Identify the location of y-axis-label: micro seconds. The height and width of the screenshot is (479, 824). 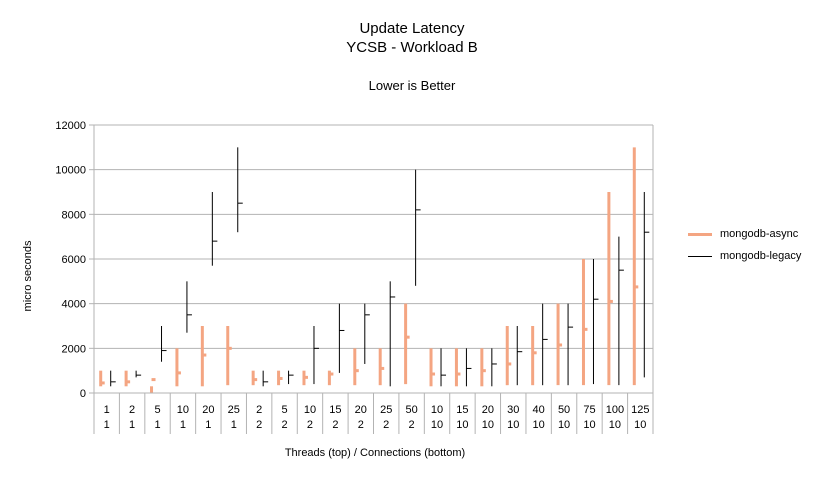
(28, 276).